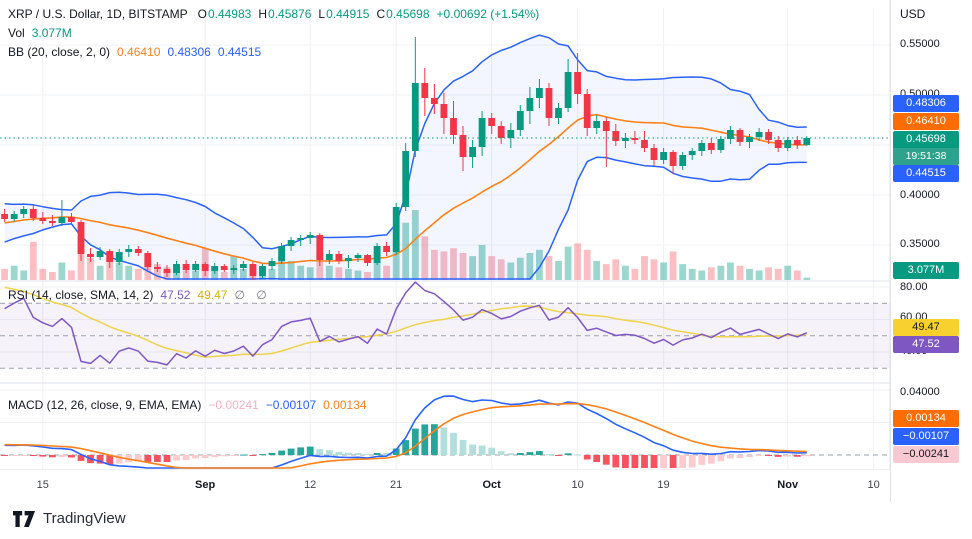 This screenshot has width=972, height=539. What do you see at coordinates (926, 121) in the screenshot?
I see `price-badge-0.46410: 0.46410` at bounding box center [926, 121].